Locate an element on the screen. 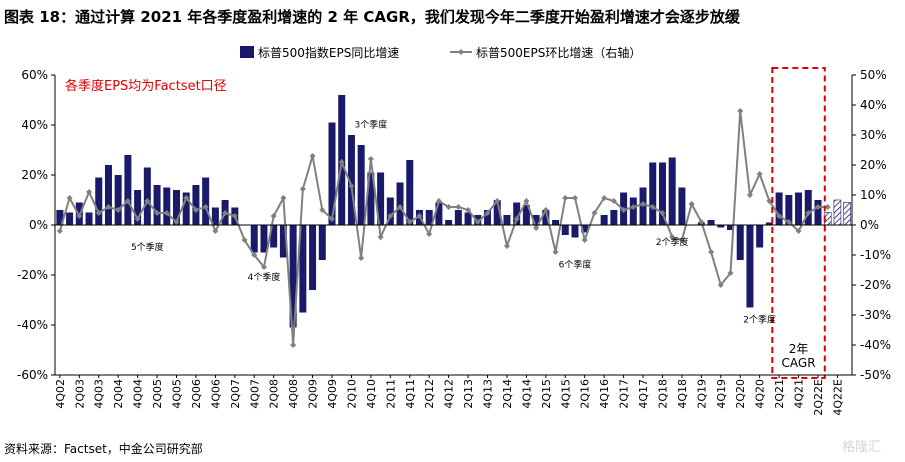  left-axis-tick-label: 60% is located at coordinates (34, 75).